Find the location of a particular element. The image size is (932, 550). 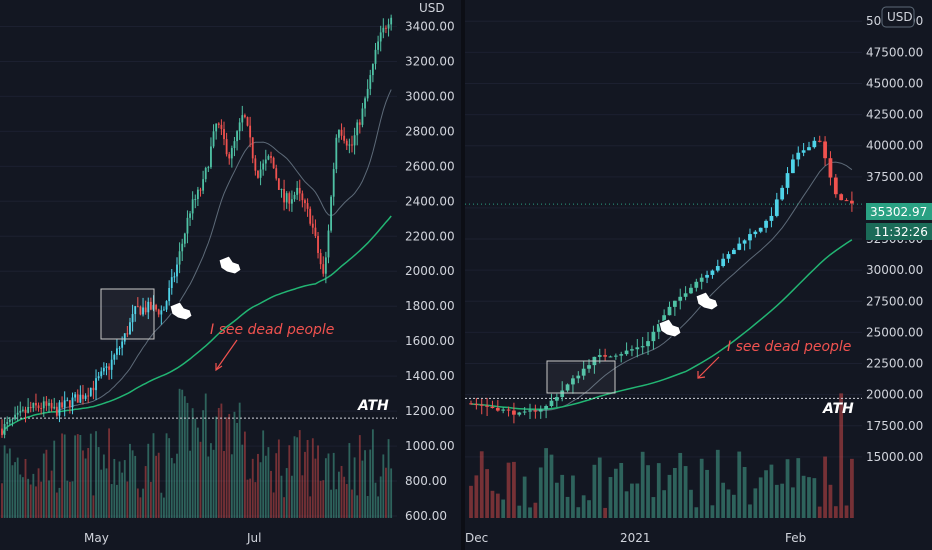

price-tick-label: 3400.00 is located at coordinates (430, 26).